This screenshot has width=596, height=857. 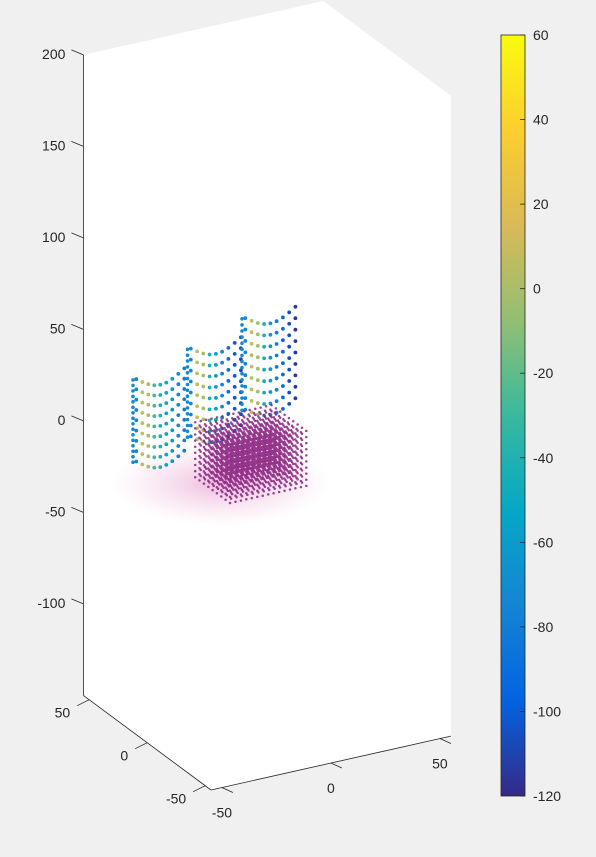 I want to click on y-tick-label: 0, so click(x=124, y=756).